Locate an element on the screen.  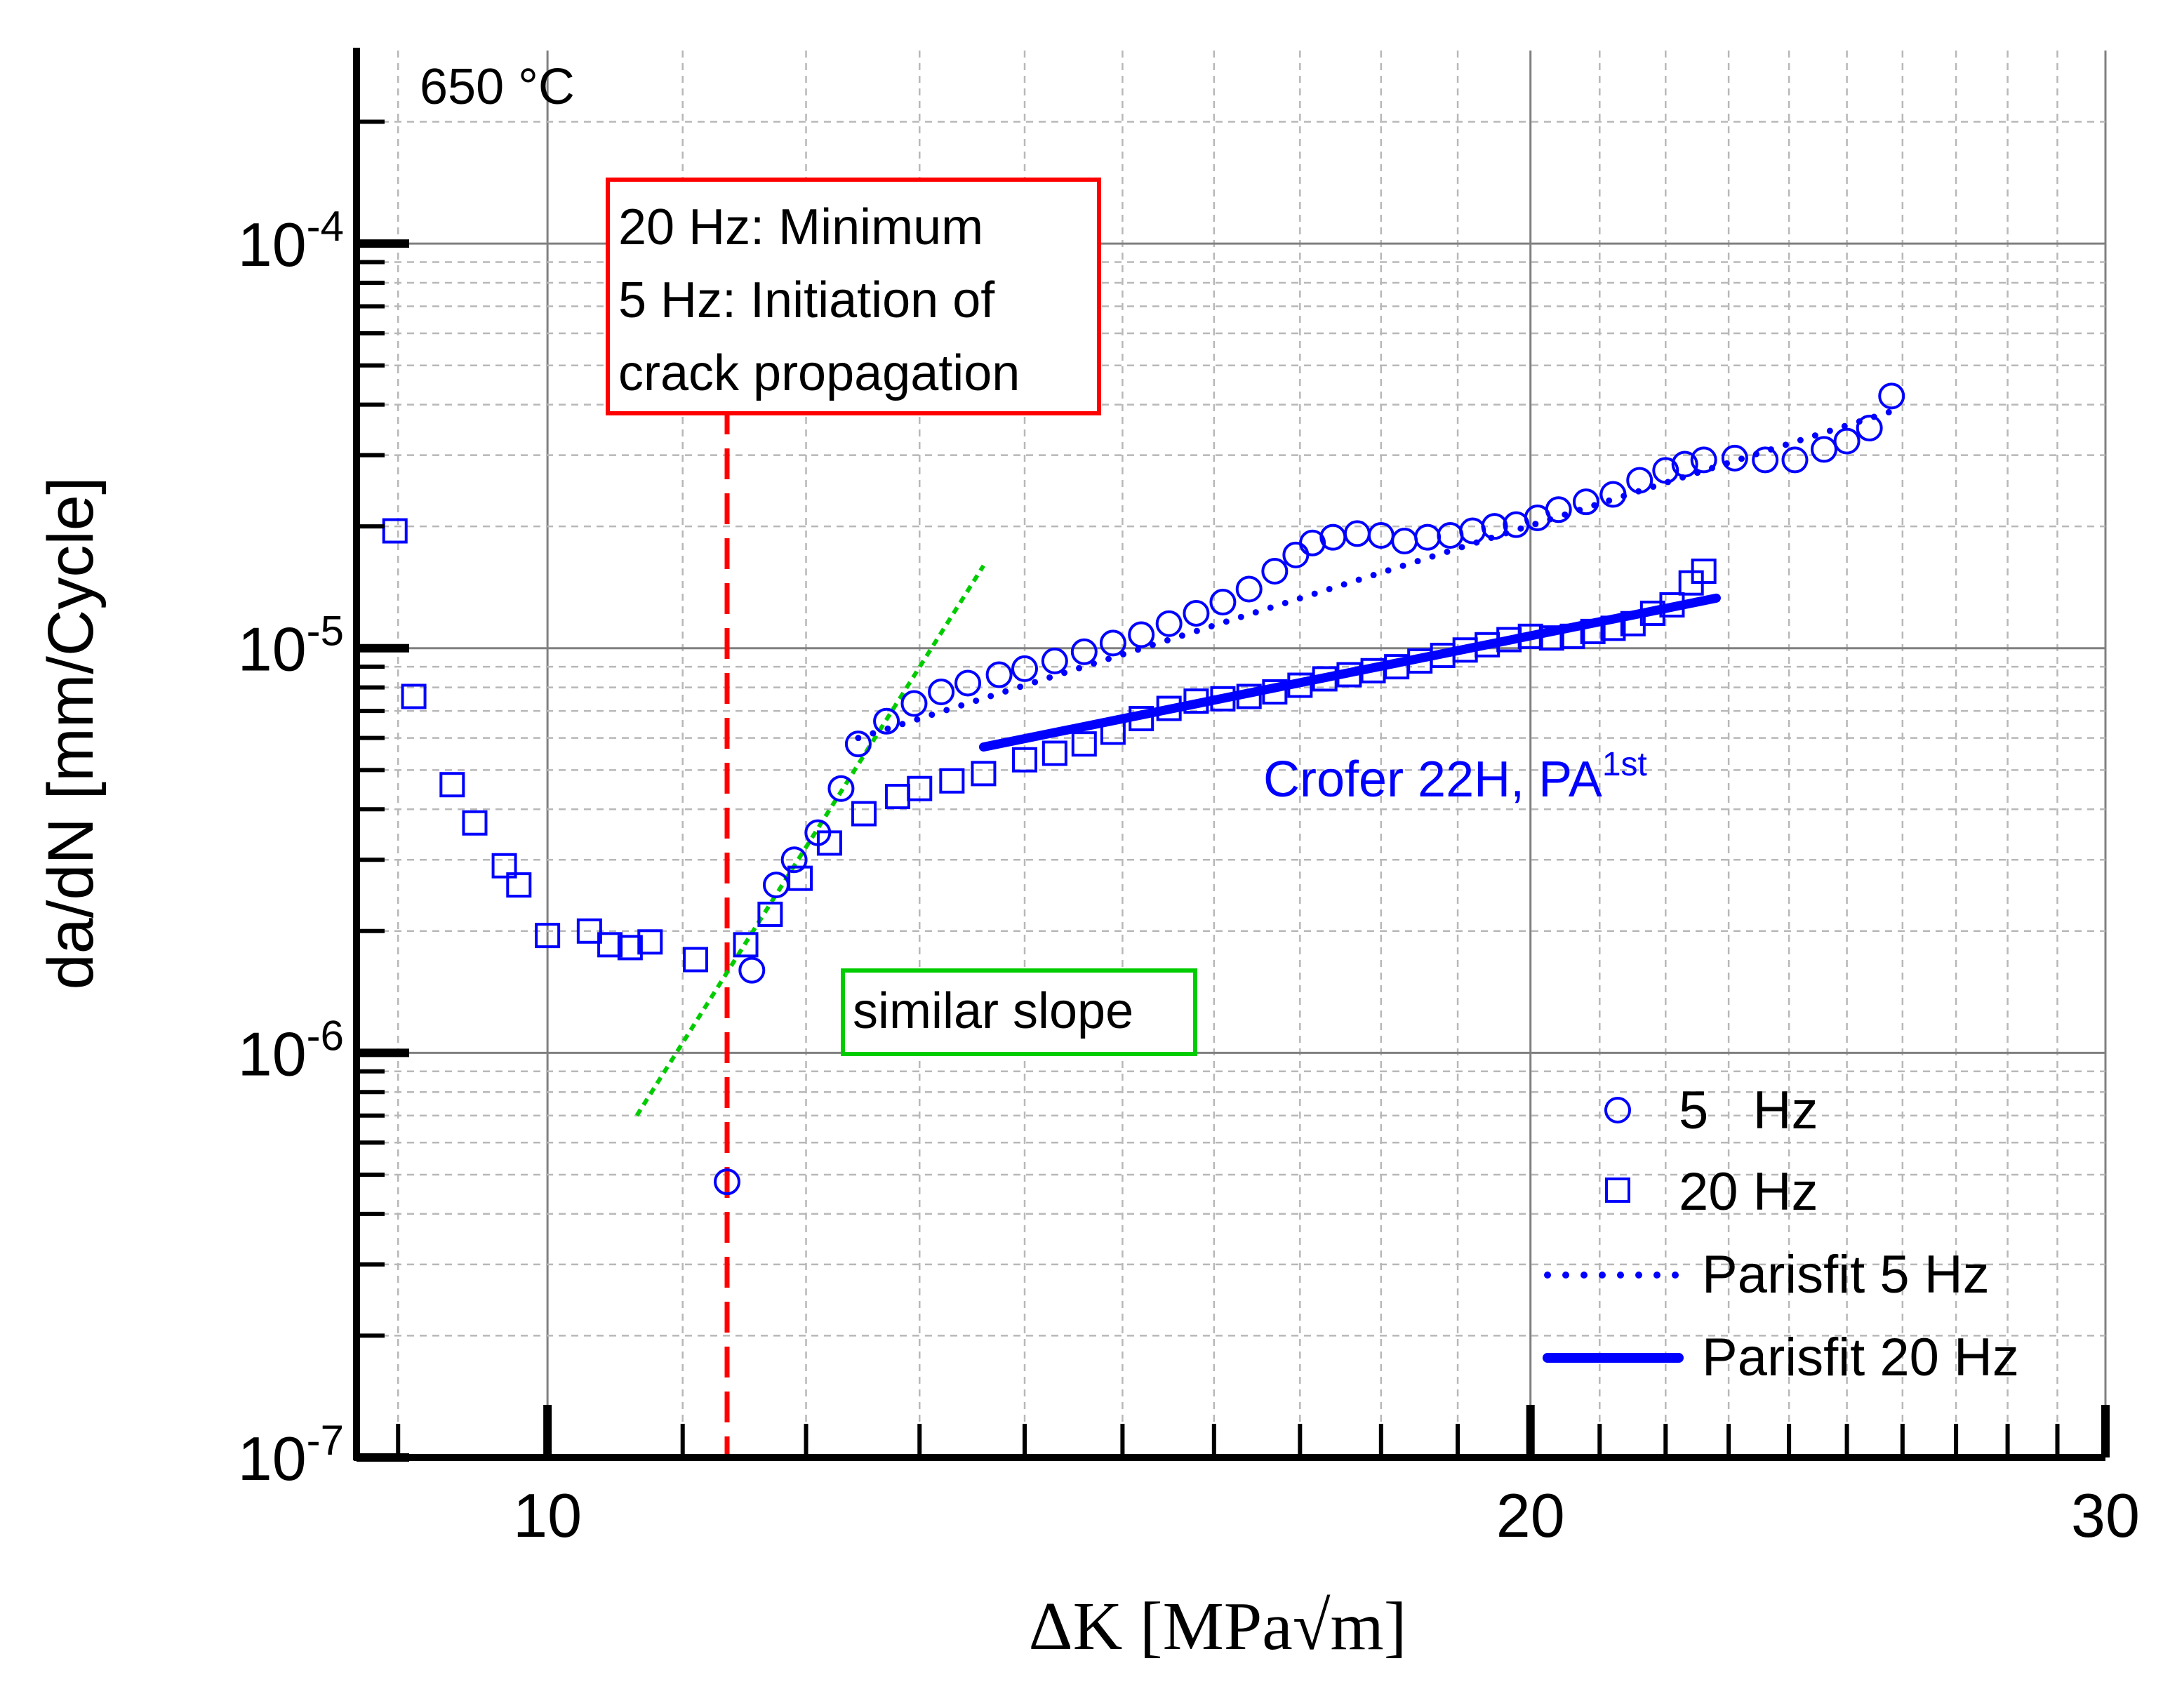
y-tick-exponent: -4 is located at coordinates (325, 226).